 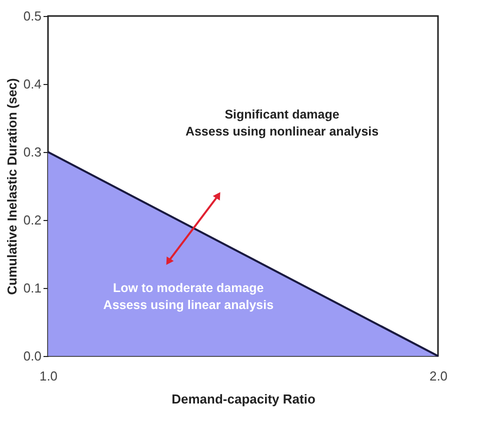 I want to click on annotation: Low to moderate damage Assess using linear analysis, so click(x=188, y=296).